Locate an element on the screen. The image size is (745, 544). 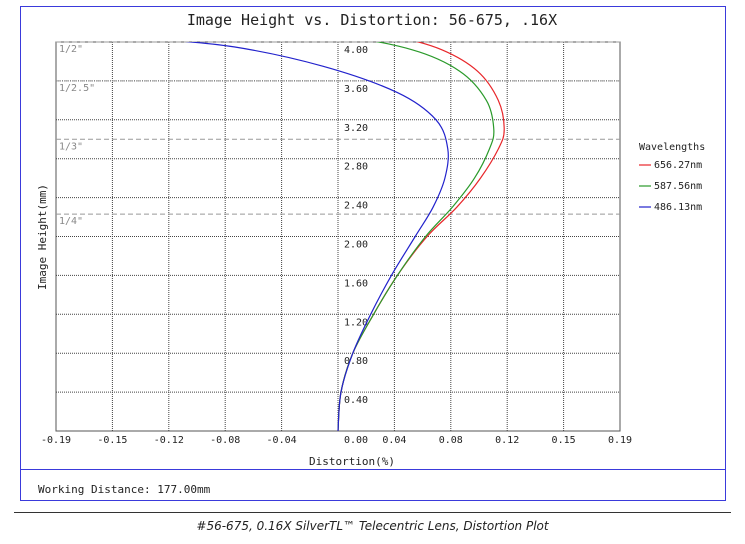
y-axis-label: Image Height(mm) is located at coordinates (42, 237).